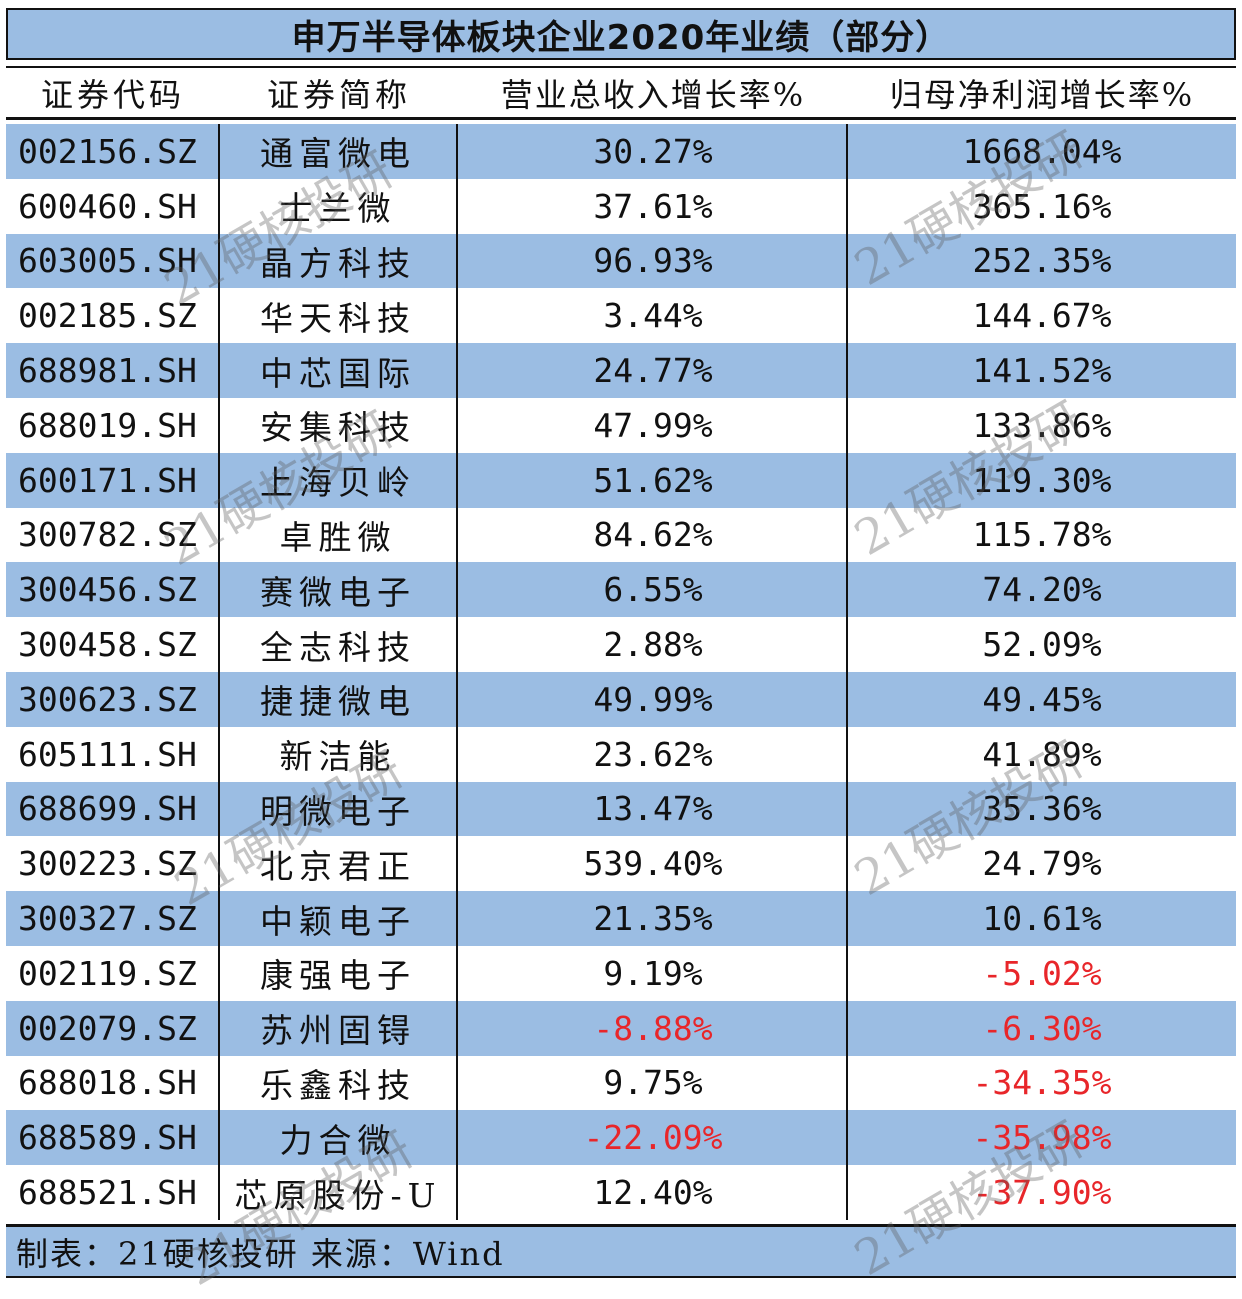  I want to click on cell-code: 688699.SH, so click(107, 809).